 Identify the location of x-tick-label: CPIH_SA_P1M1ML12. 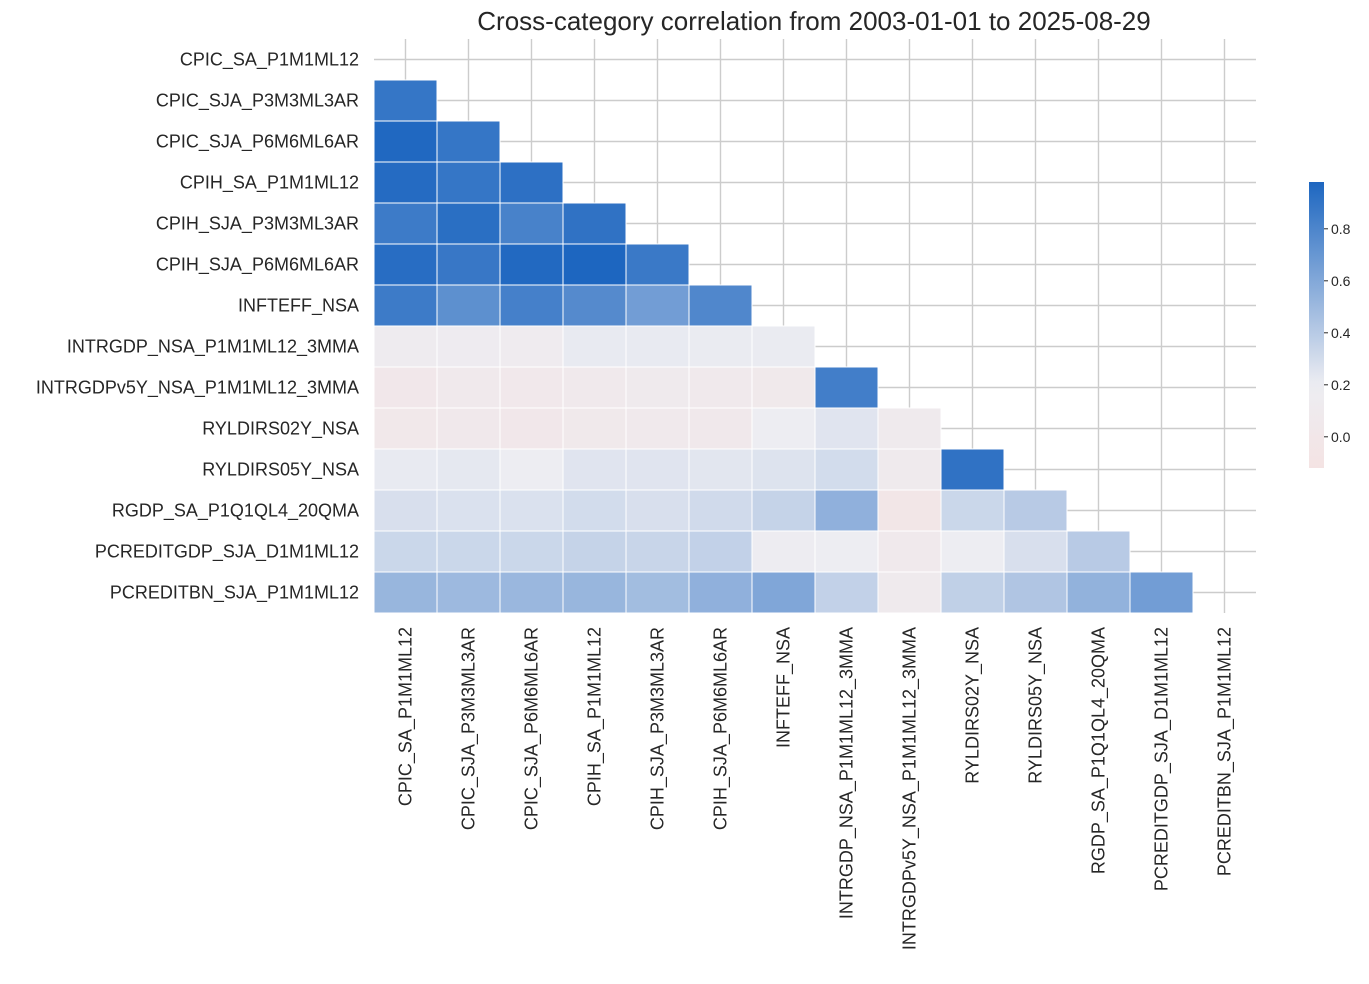
(595, 716).